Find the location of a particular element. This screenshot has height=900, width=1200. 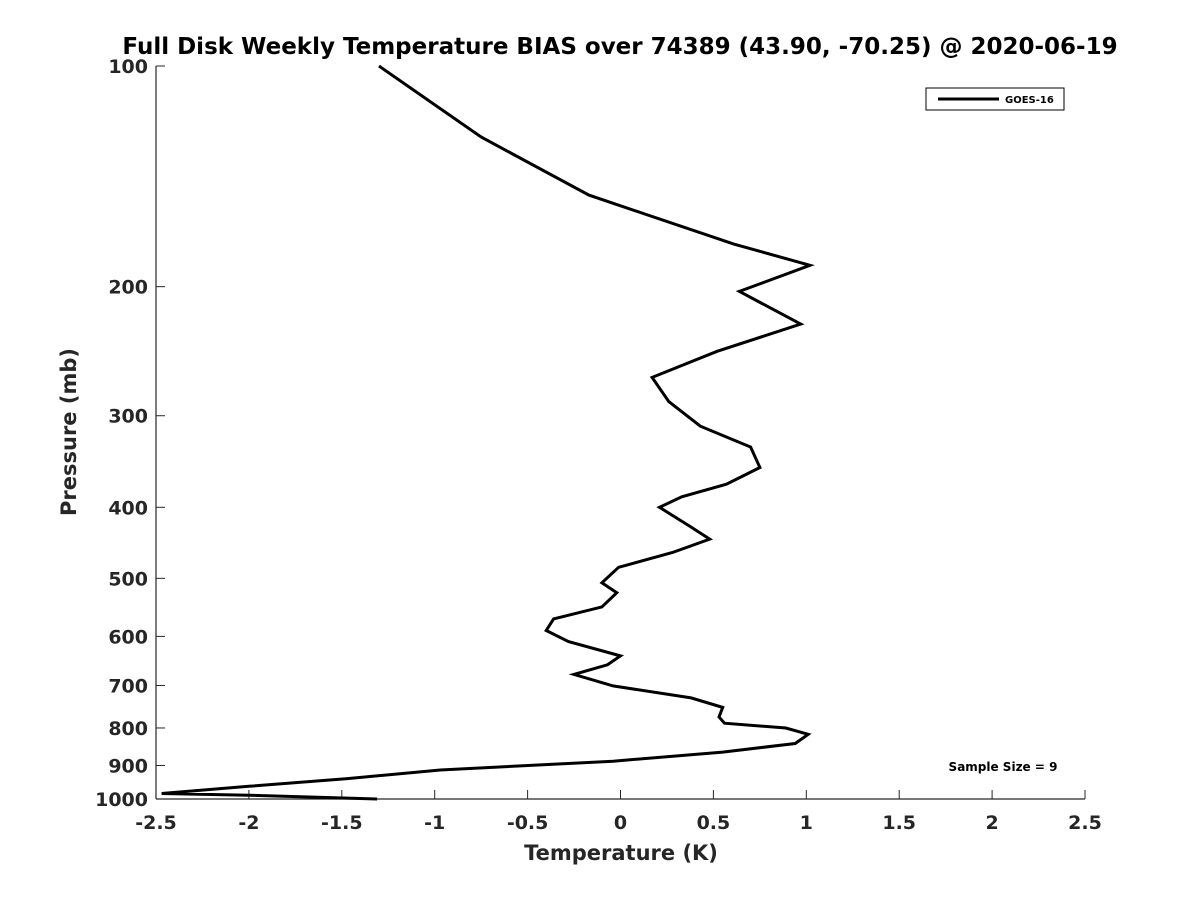

y-tick-label: 1000 is located at coordinates (121, 800).